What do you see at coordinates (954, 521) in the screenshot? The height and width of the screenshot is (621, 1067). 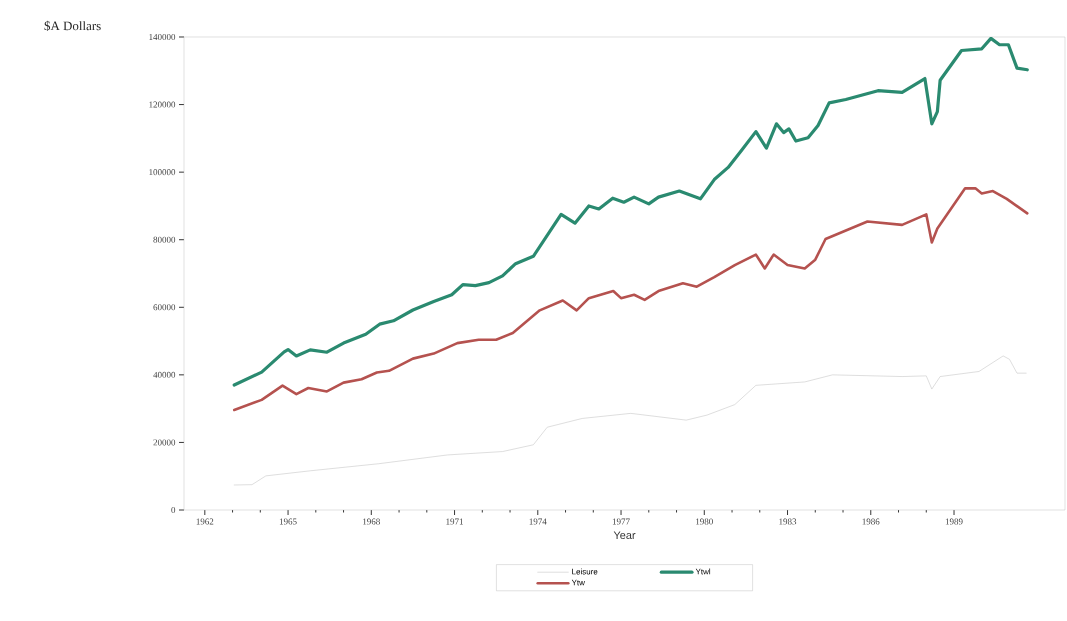 I see `x-tick-label: 1989` at bounding box center [954, 521].